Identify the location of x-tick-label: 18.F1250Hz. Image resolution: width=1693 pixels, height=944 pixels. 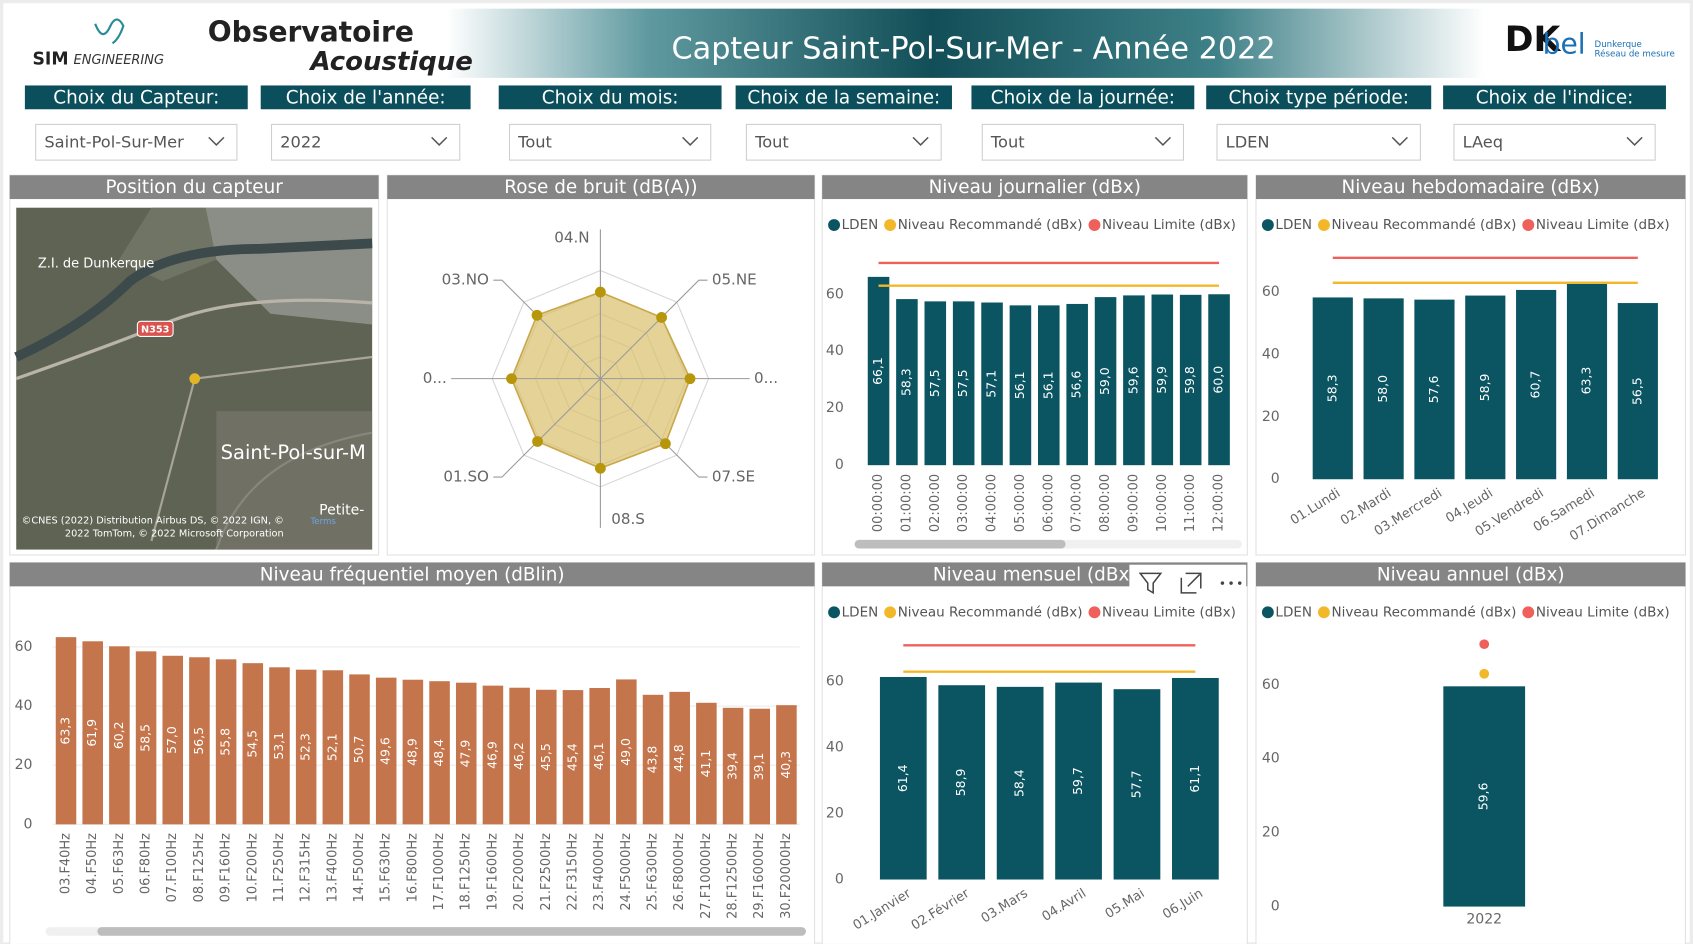
(466, 872).